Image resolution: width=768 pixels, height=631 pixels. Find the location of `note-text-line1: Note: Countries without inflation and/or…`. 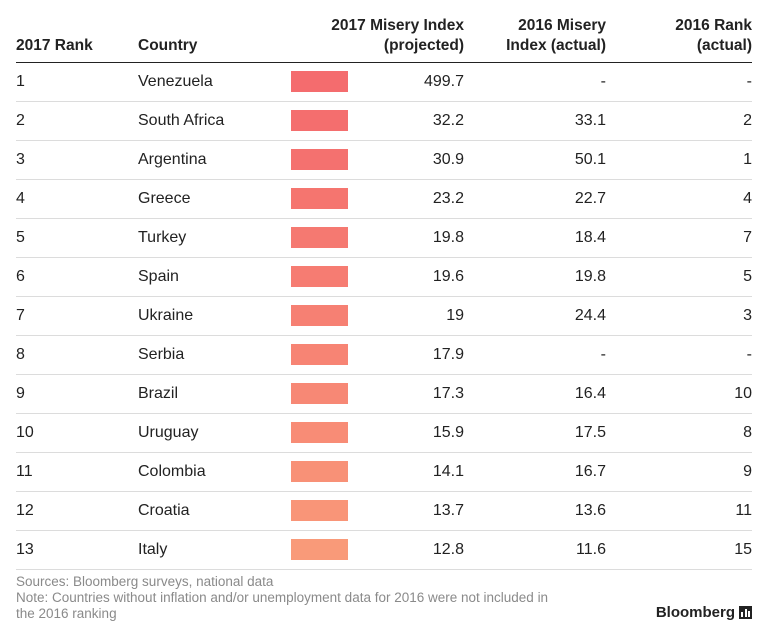

note-text-line1: Note: Countries without inflation and/or… is located at coordinates (282, 597).